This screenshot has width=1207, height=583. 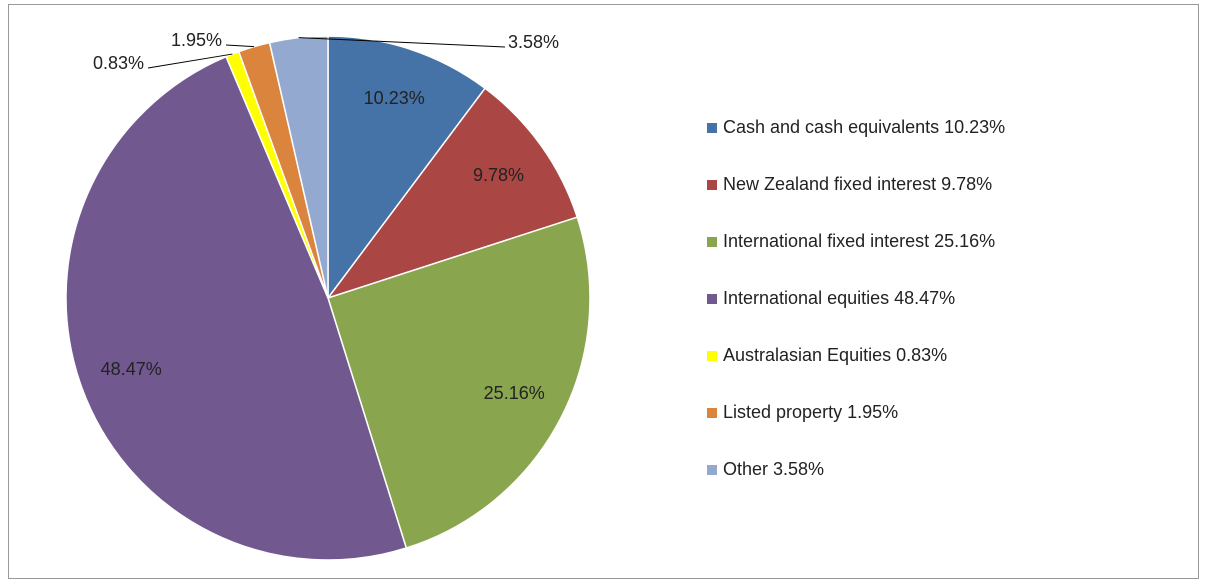 I want to click on legend-label: Other 3.58%, so click(x=773, y=469).